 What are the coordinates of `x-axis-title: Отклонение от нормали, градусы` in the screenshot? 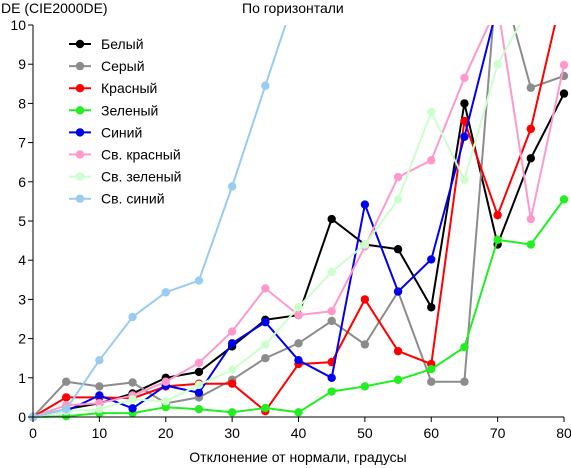 It's located at (297, 457).